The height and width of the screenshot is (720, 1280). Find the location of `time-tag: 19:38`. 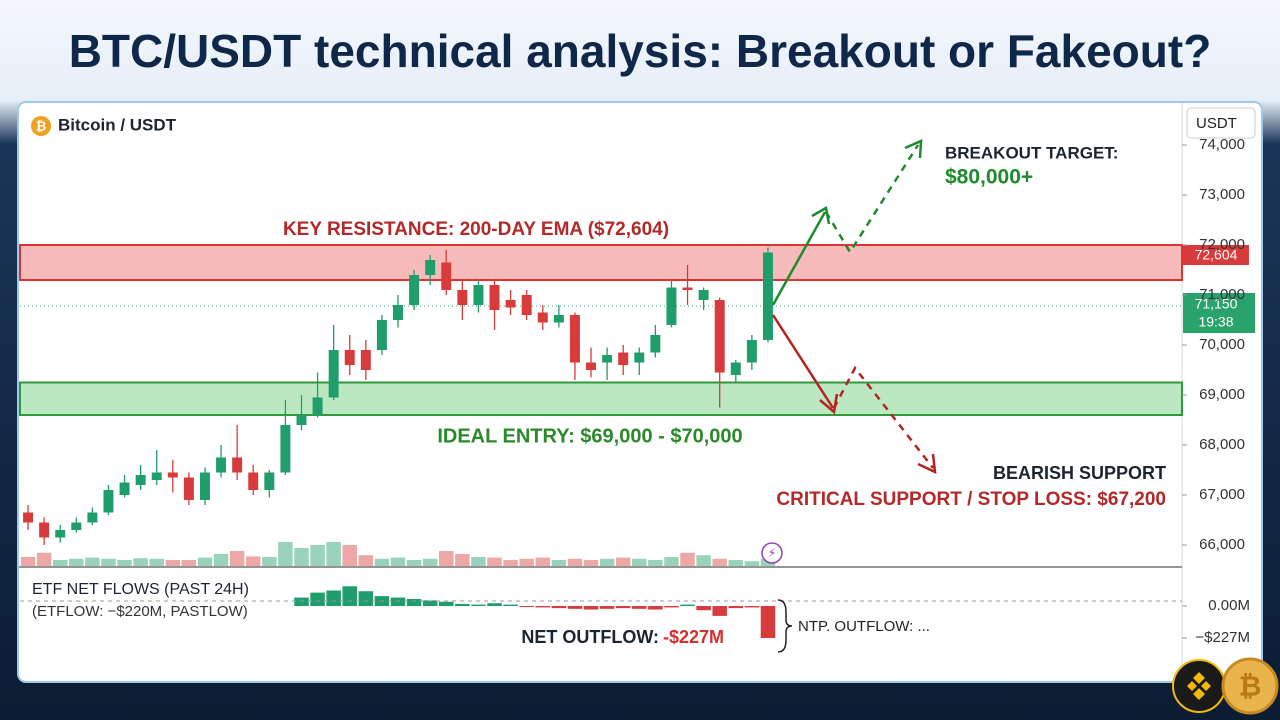

time-tag: 19:38 is located at coordinates (1215, 322).